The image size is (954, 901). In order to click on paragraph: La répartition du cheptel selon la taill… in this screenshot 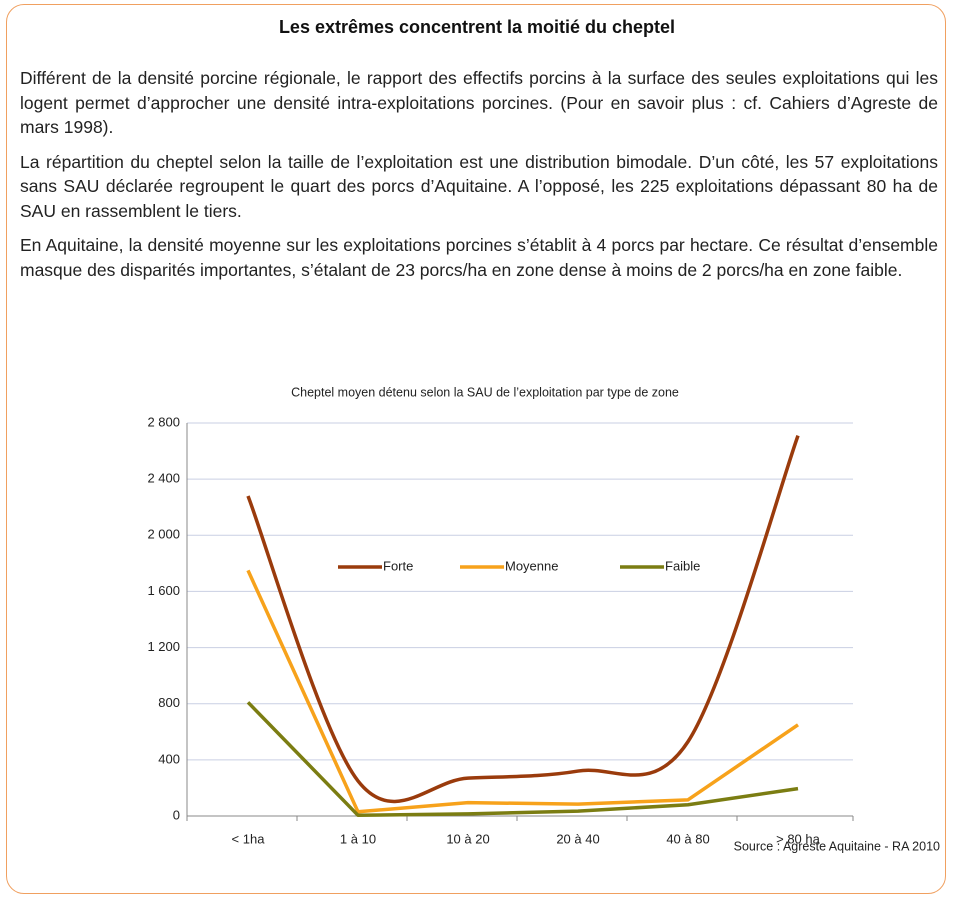, I will do `click(479, 186)`.